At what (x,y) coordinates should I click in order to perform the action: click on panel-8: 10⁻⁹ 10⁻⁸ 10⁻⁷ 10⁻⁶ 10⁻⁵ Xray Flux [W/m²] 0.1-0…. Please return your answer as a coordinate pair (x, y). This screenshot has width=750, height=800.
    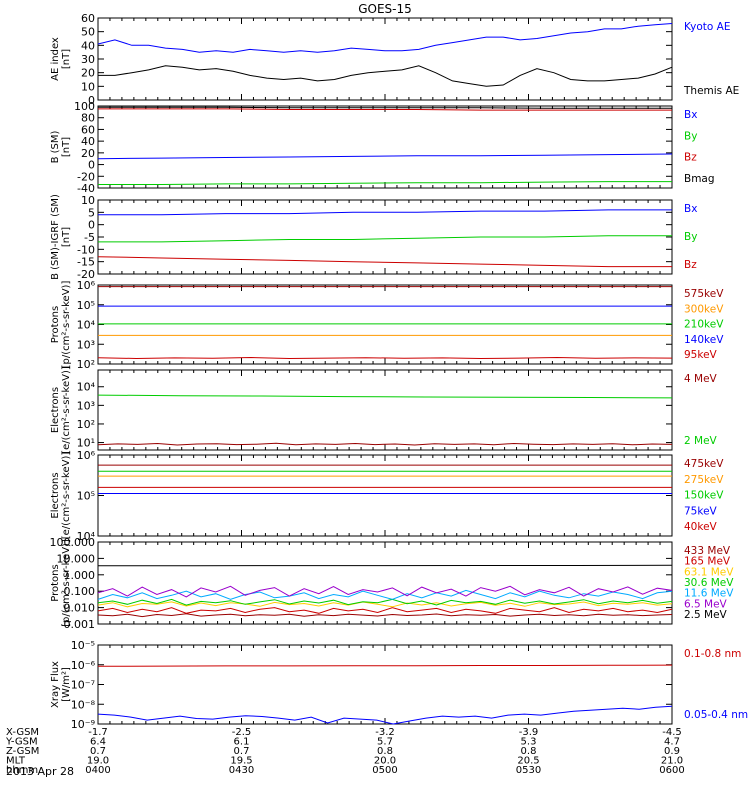
    Looking at the image, I should click on (399, 685).